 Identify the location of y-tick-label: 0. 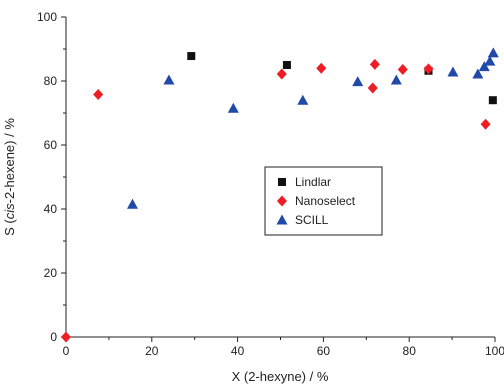
(53, 337).